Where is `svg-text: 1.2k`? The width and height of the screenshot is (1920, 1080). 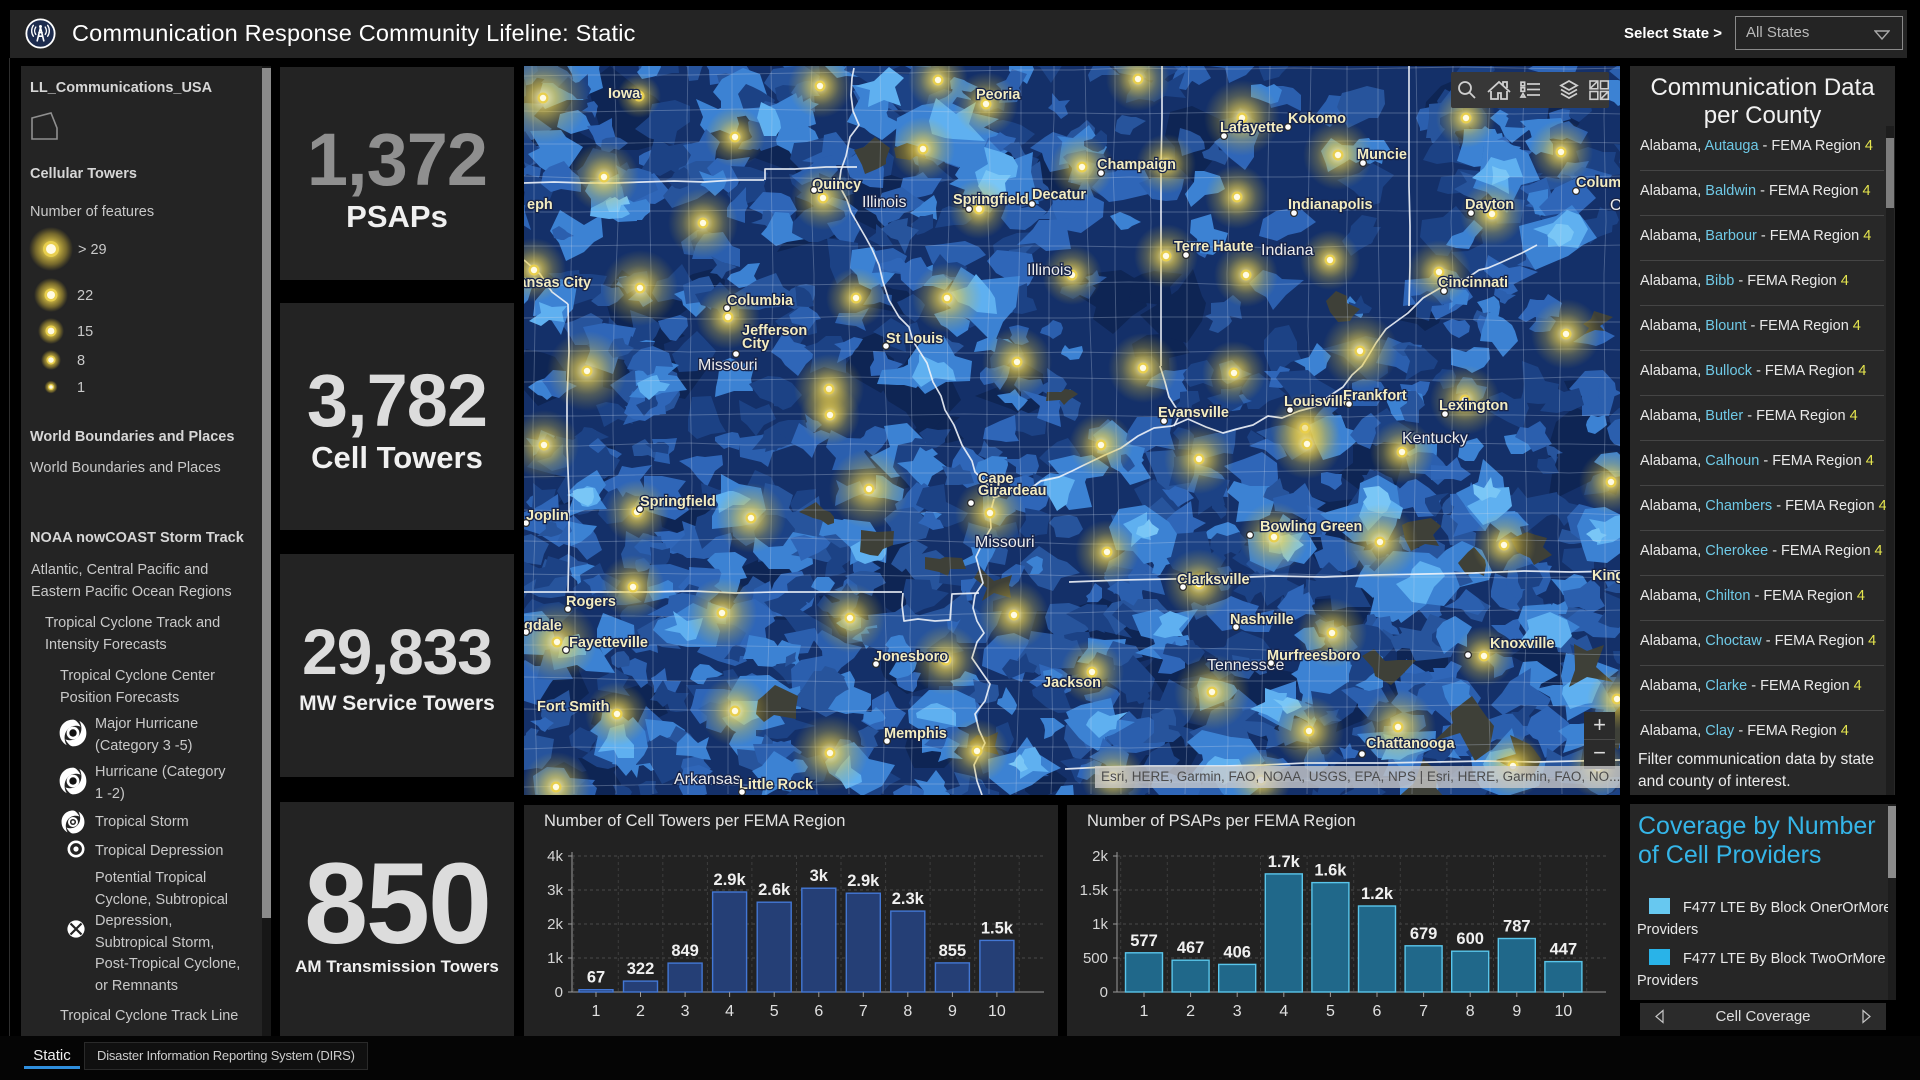
svg-text: 1.2k is located at coordinates (1377, 894).